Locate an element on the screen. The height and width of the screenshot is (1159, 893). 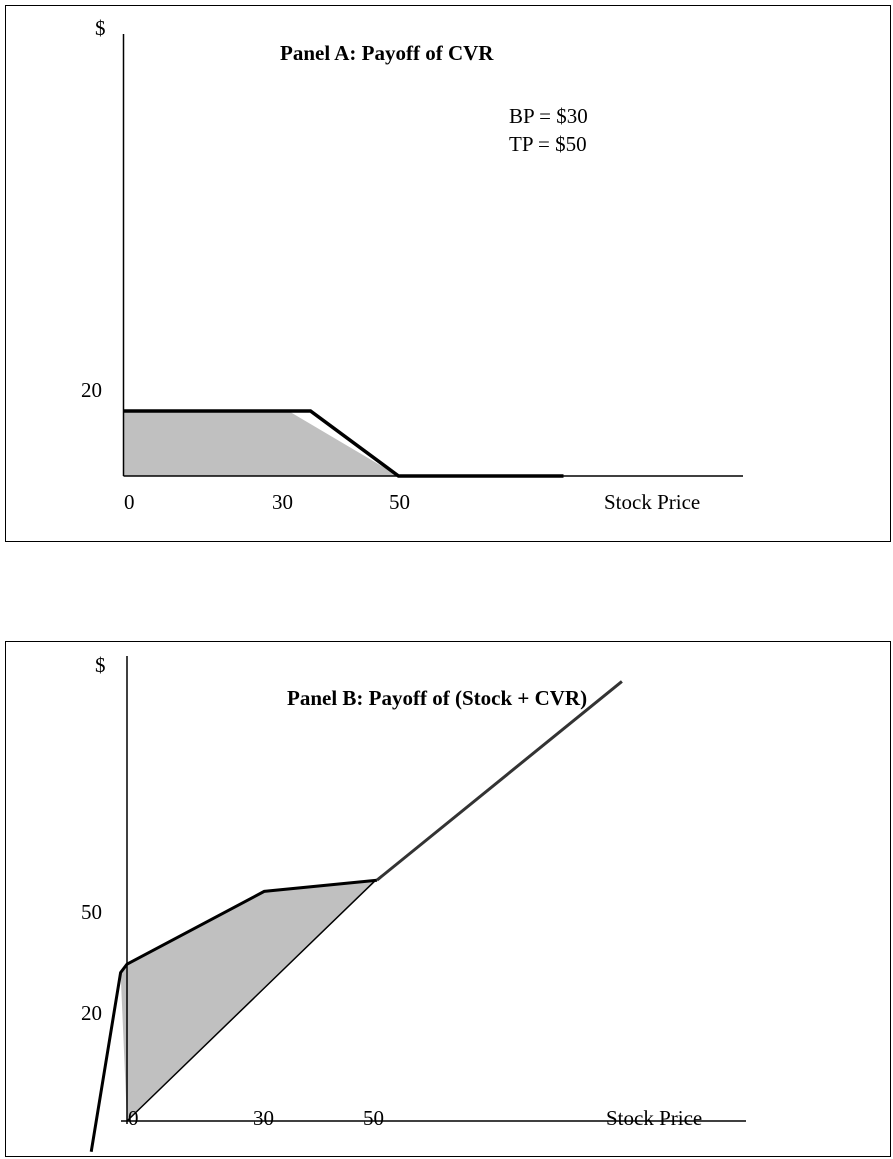
stock-line is located at coordinates (250, 1001).